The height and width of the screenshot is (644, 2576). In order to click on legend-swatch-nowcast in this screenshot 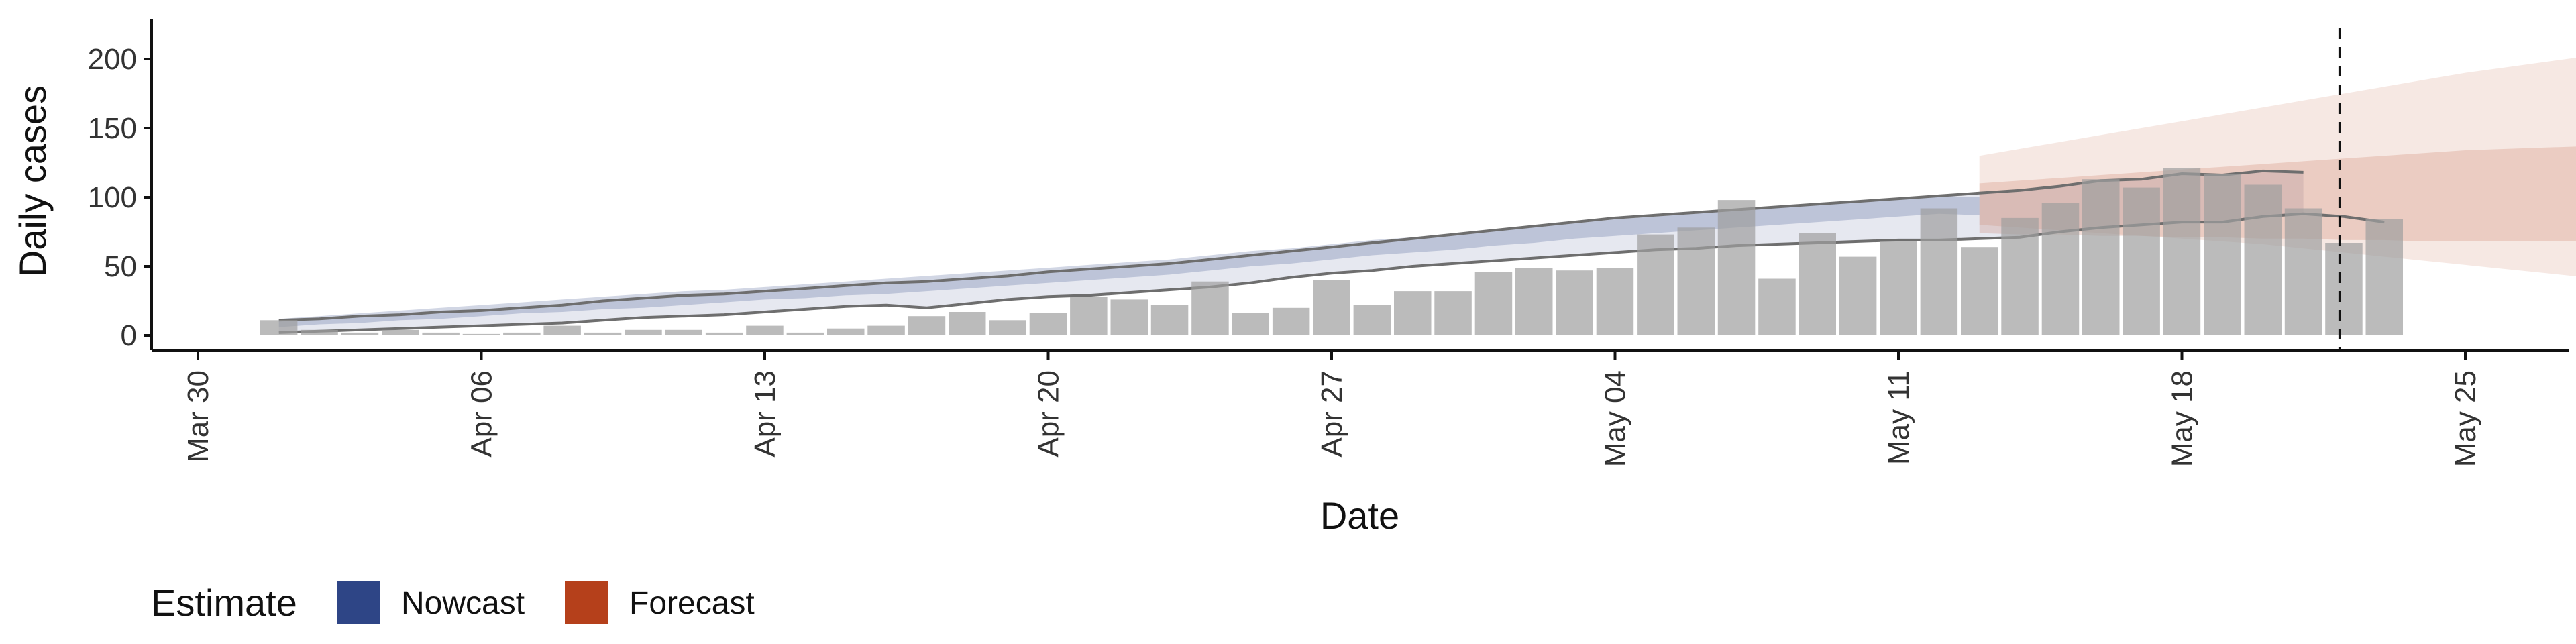, I will do `click(358, 602)`.